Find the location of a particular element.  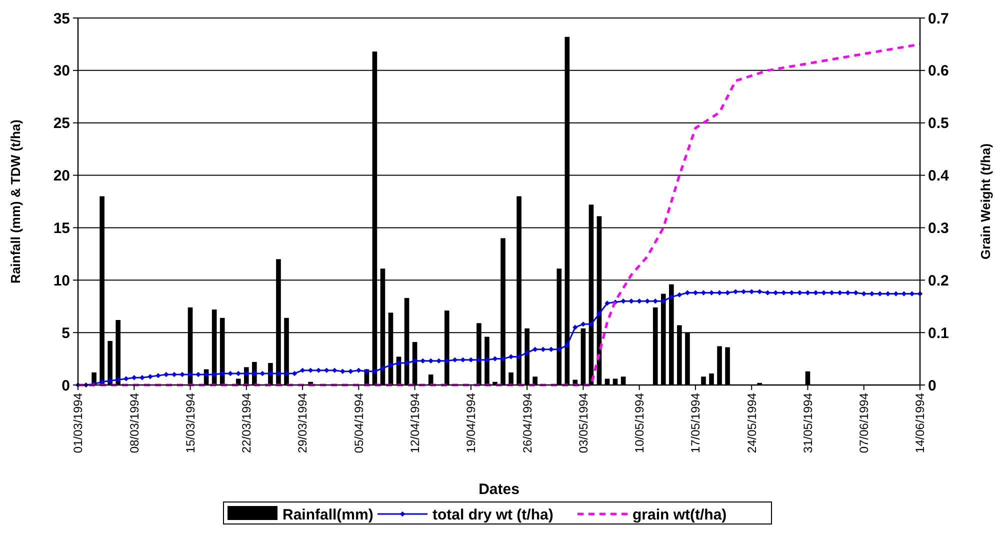

y-tick-label: 25 is located at coordinates (61, 123).